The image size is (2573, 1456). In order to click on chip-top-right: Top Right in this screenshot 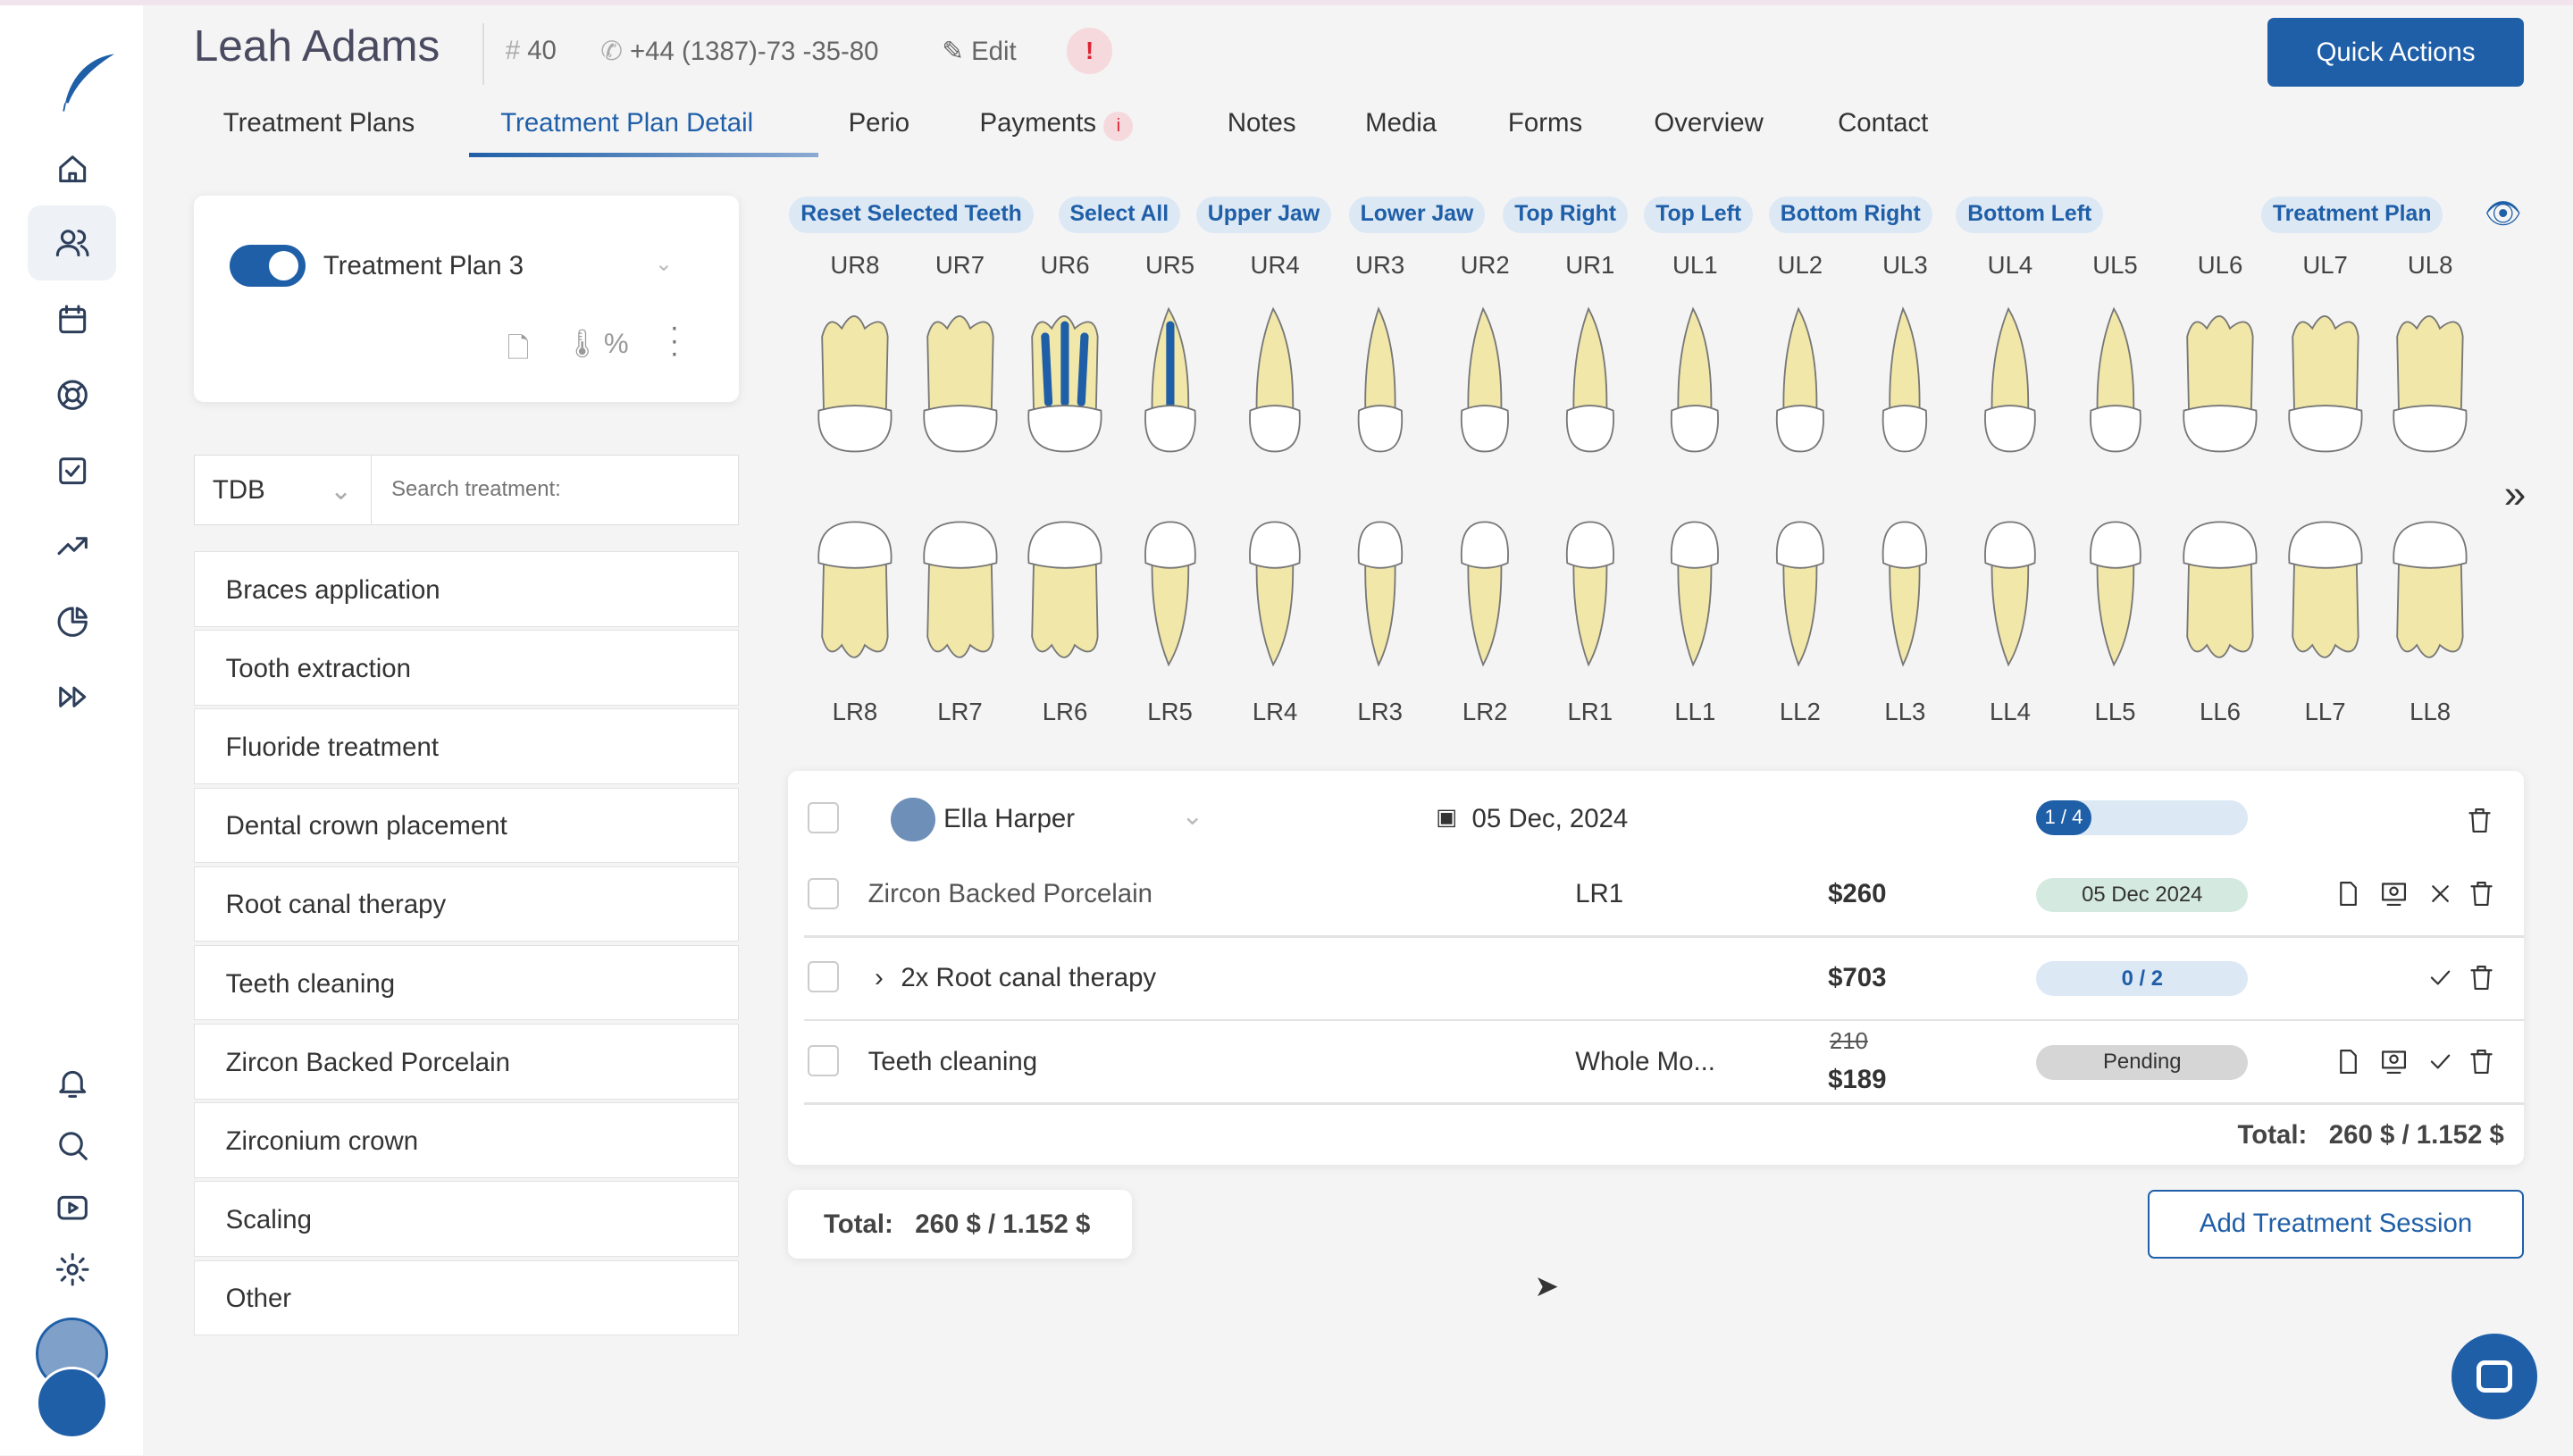, I will do `click(1565, 215)`.